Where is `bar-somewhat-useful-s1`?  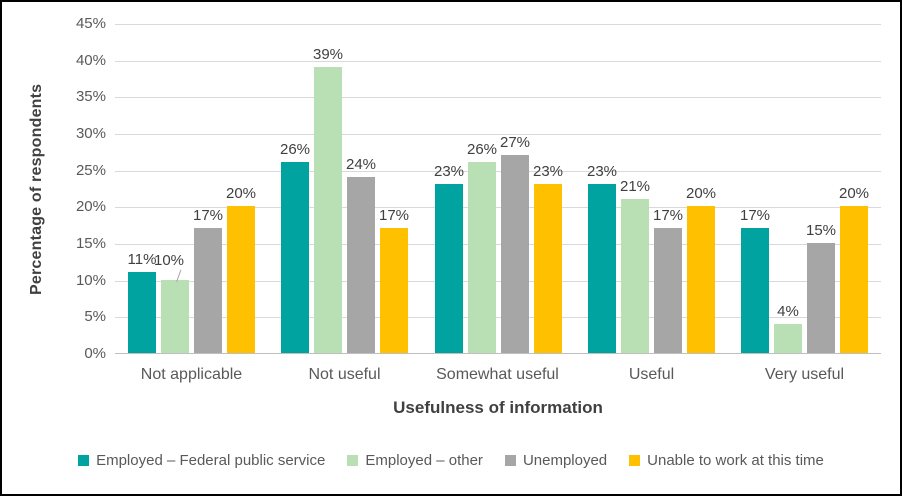
bar-somewhat-useful-s1 is located at coordinates (482, 257).